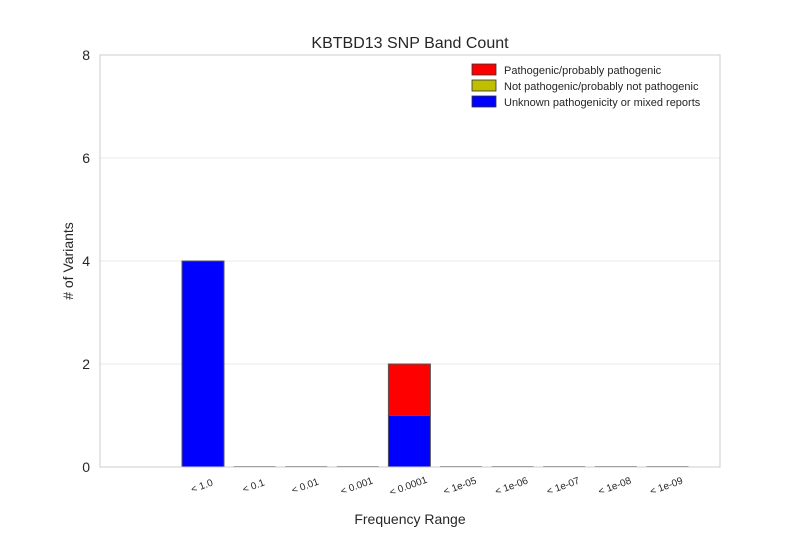  Describe the element at coordinates (86, 158) in the screenshot. I see `y-tick-label: 6` at that location.